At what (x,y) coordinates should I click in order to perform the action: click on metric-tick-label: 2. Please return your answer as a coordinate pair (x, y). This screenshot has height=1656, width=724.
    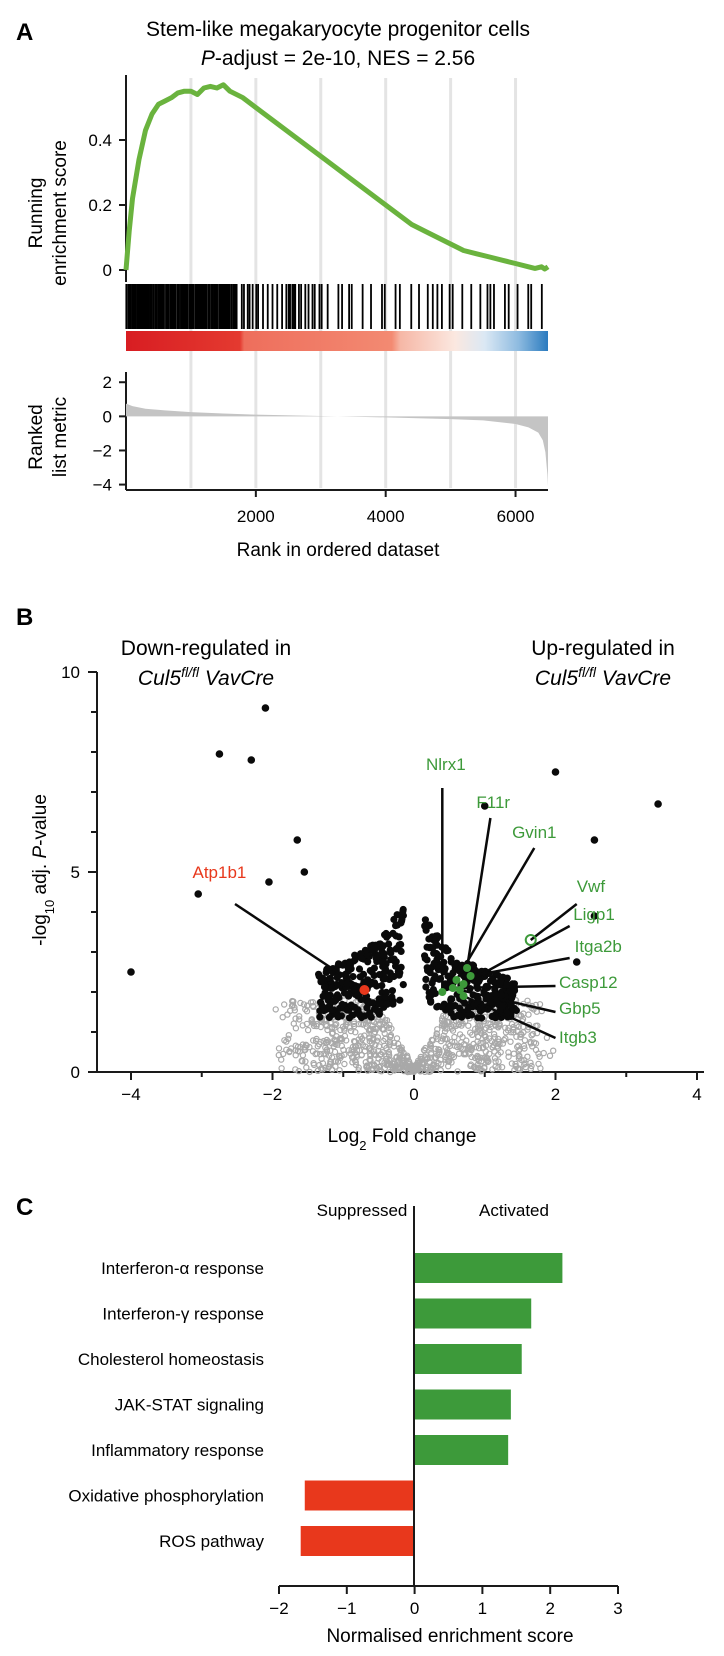
    Looking at the image, I should click on (107, 382).